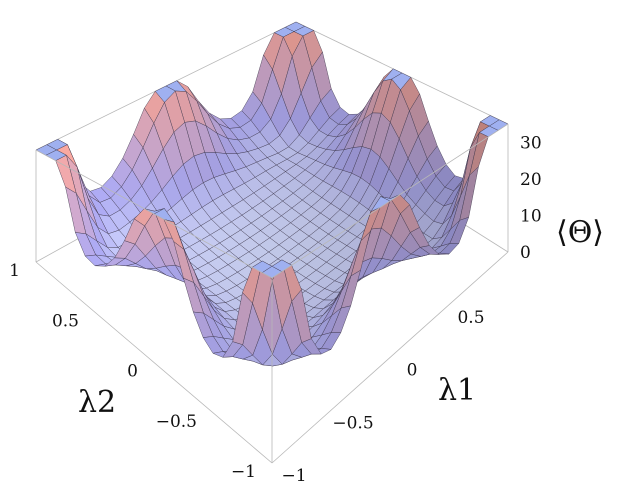 The height and width of the screenshot is (496, 634). I want to click on x-tick-label: 0.5, so click(470, 318).